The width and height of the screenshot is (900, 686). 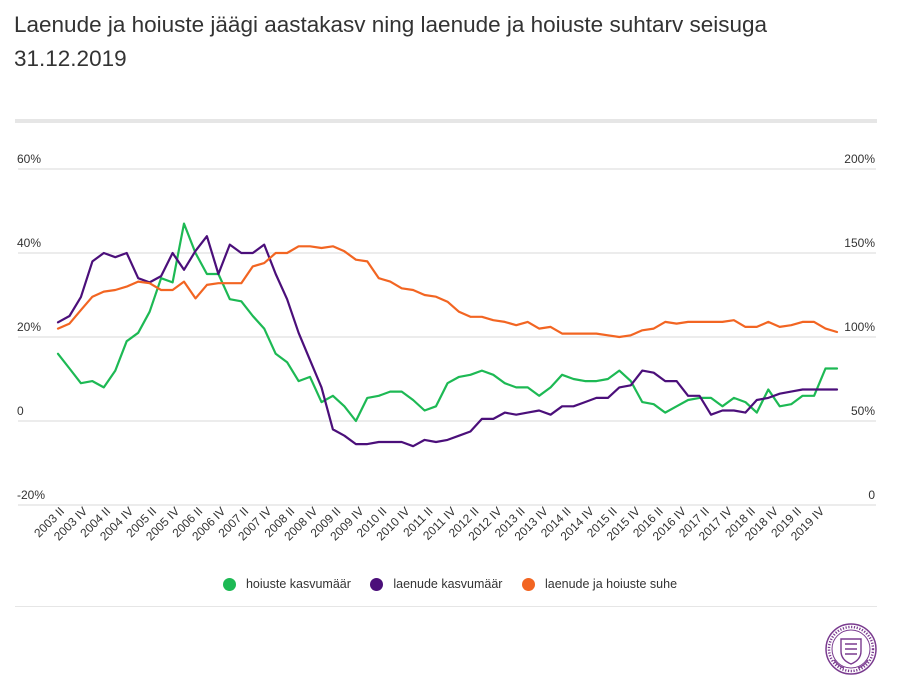 I want to click on legend-label-deposits: hoiuste kasvumäär, so click(x=298, y=584).